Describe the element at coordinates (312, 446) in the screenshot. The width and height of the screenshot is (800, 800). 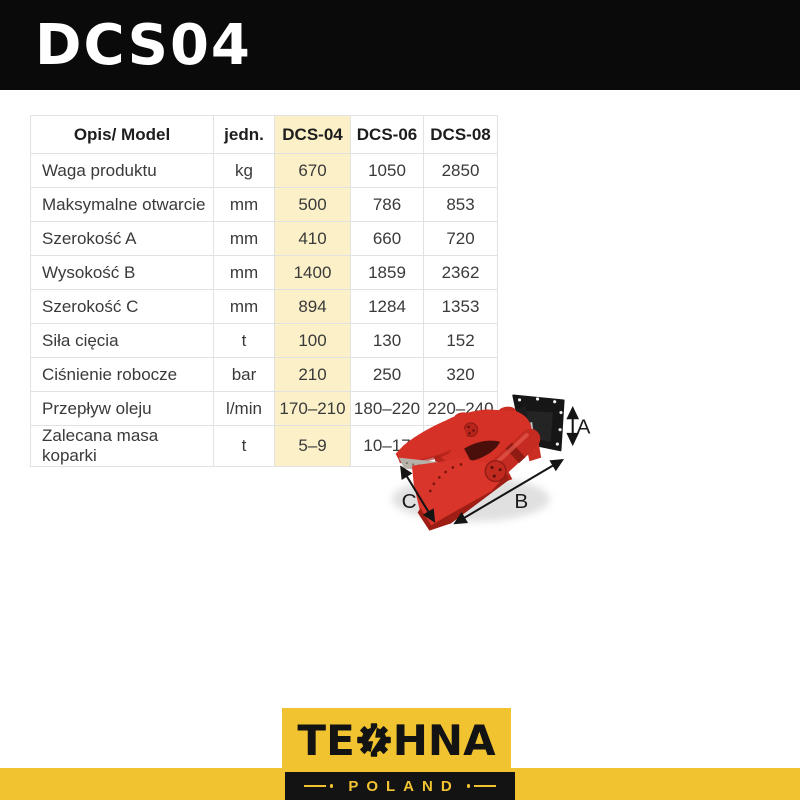
I see `spec-value-dcs04: 5–9` at that location.